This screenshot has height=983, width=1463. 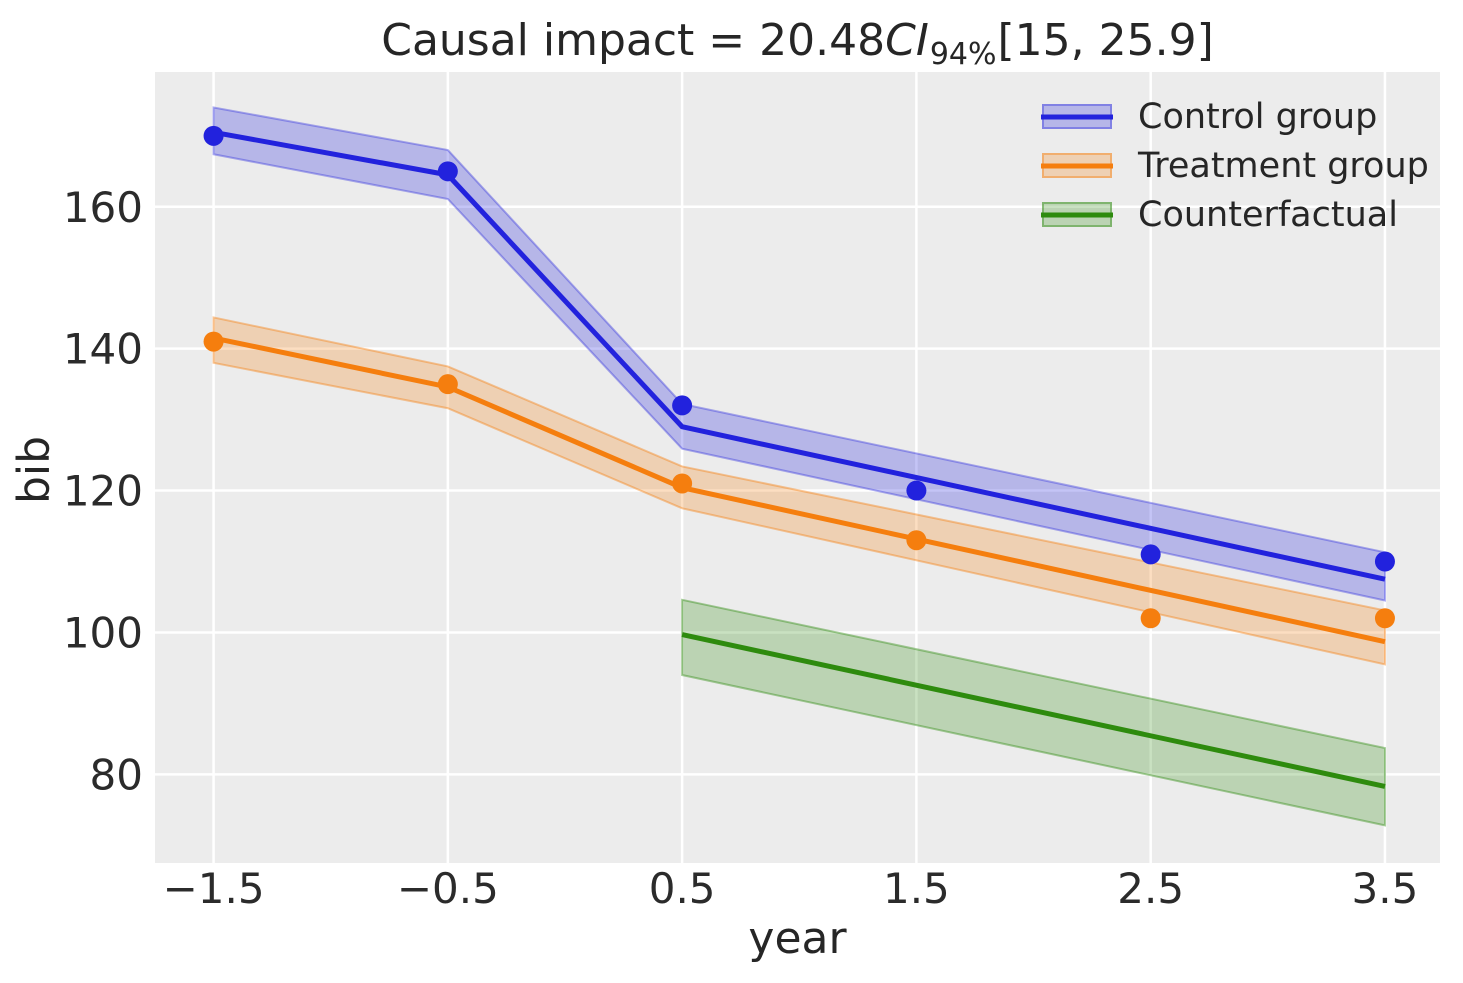 I want to click on trend-line, so click(x=1033, y=710).